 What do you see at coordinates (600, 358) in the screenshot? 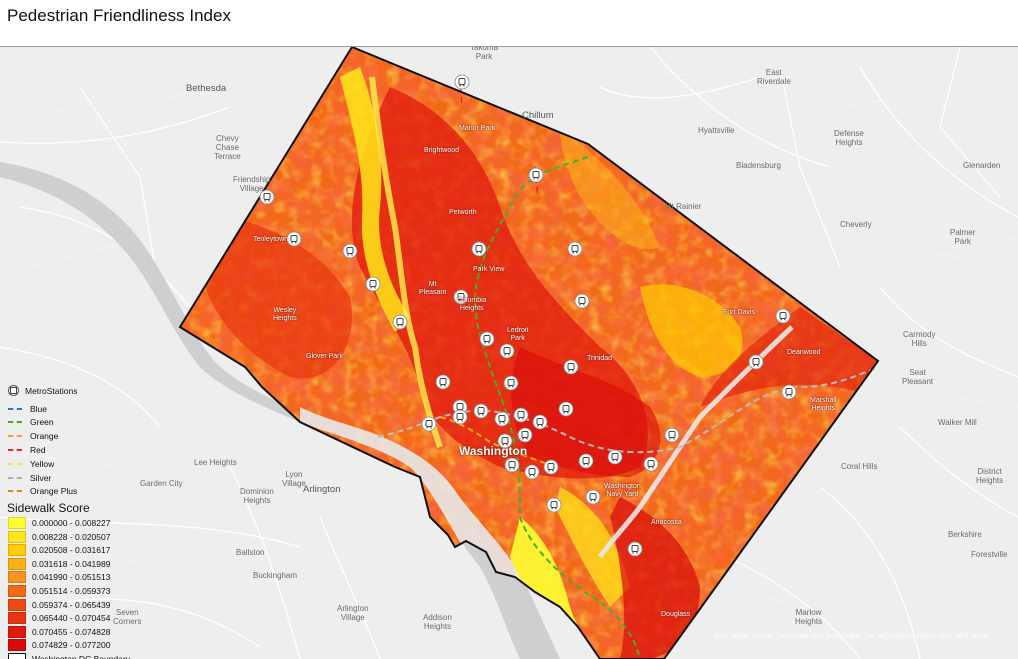
I see `hood-trinidad: Trinidad` at bounding box center [600, 358].